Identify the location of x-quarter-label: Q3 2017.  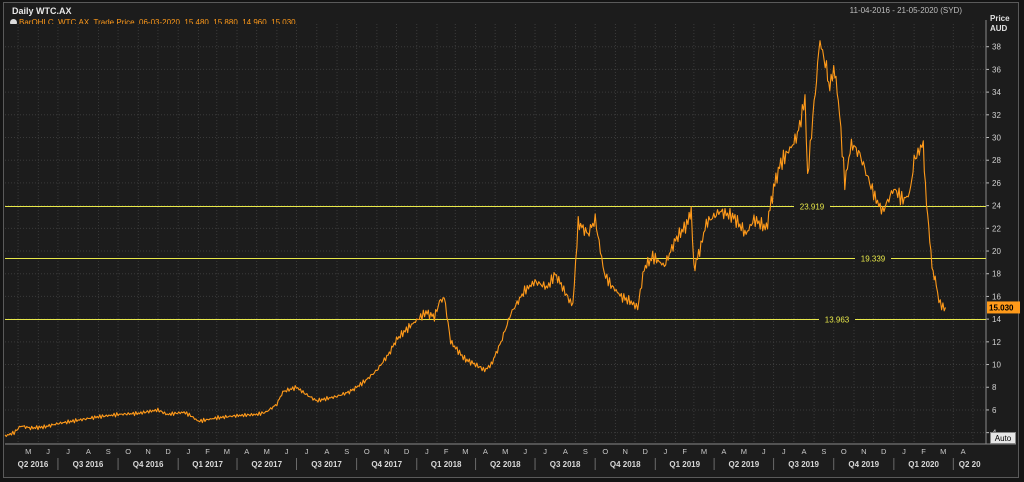
(326, 464).